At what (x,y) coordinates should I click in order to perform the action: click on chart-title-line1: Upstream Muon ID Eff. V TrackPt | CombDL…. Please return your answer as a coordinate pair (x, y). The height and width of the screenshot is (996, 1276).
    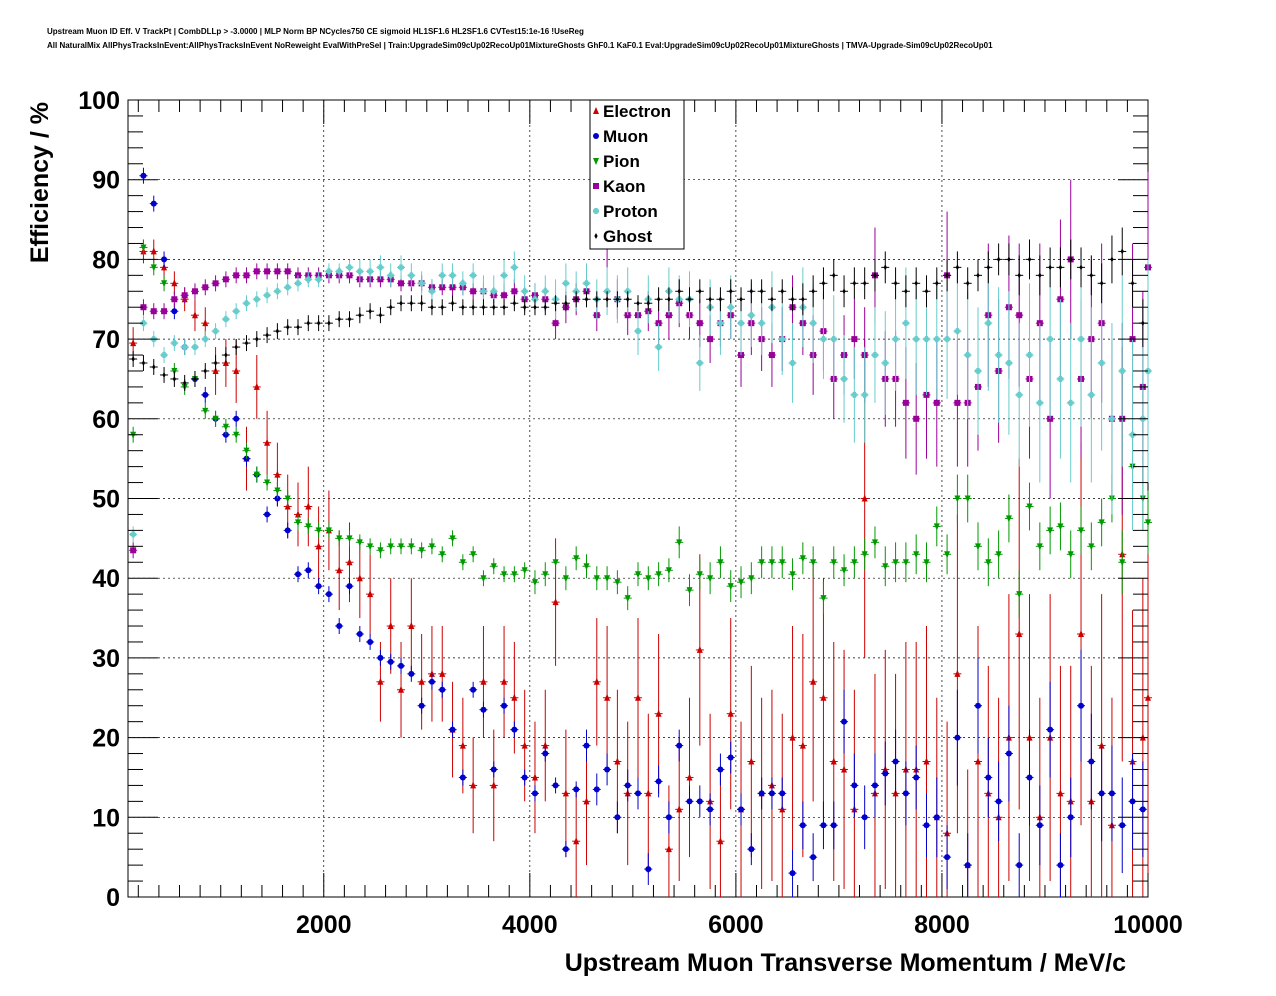
    Looking at the image, I should click on (315, 31).